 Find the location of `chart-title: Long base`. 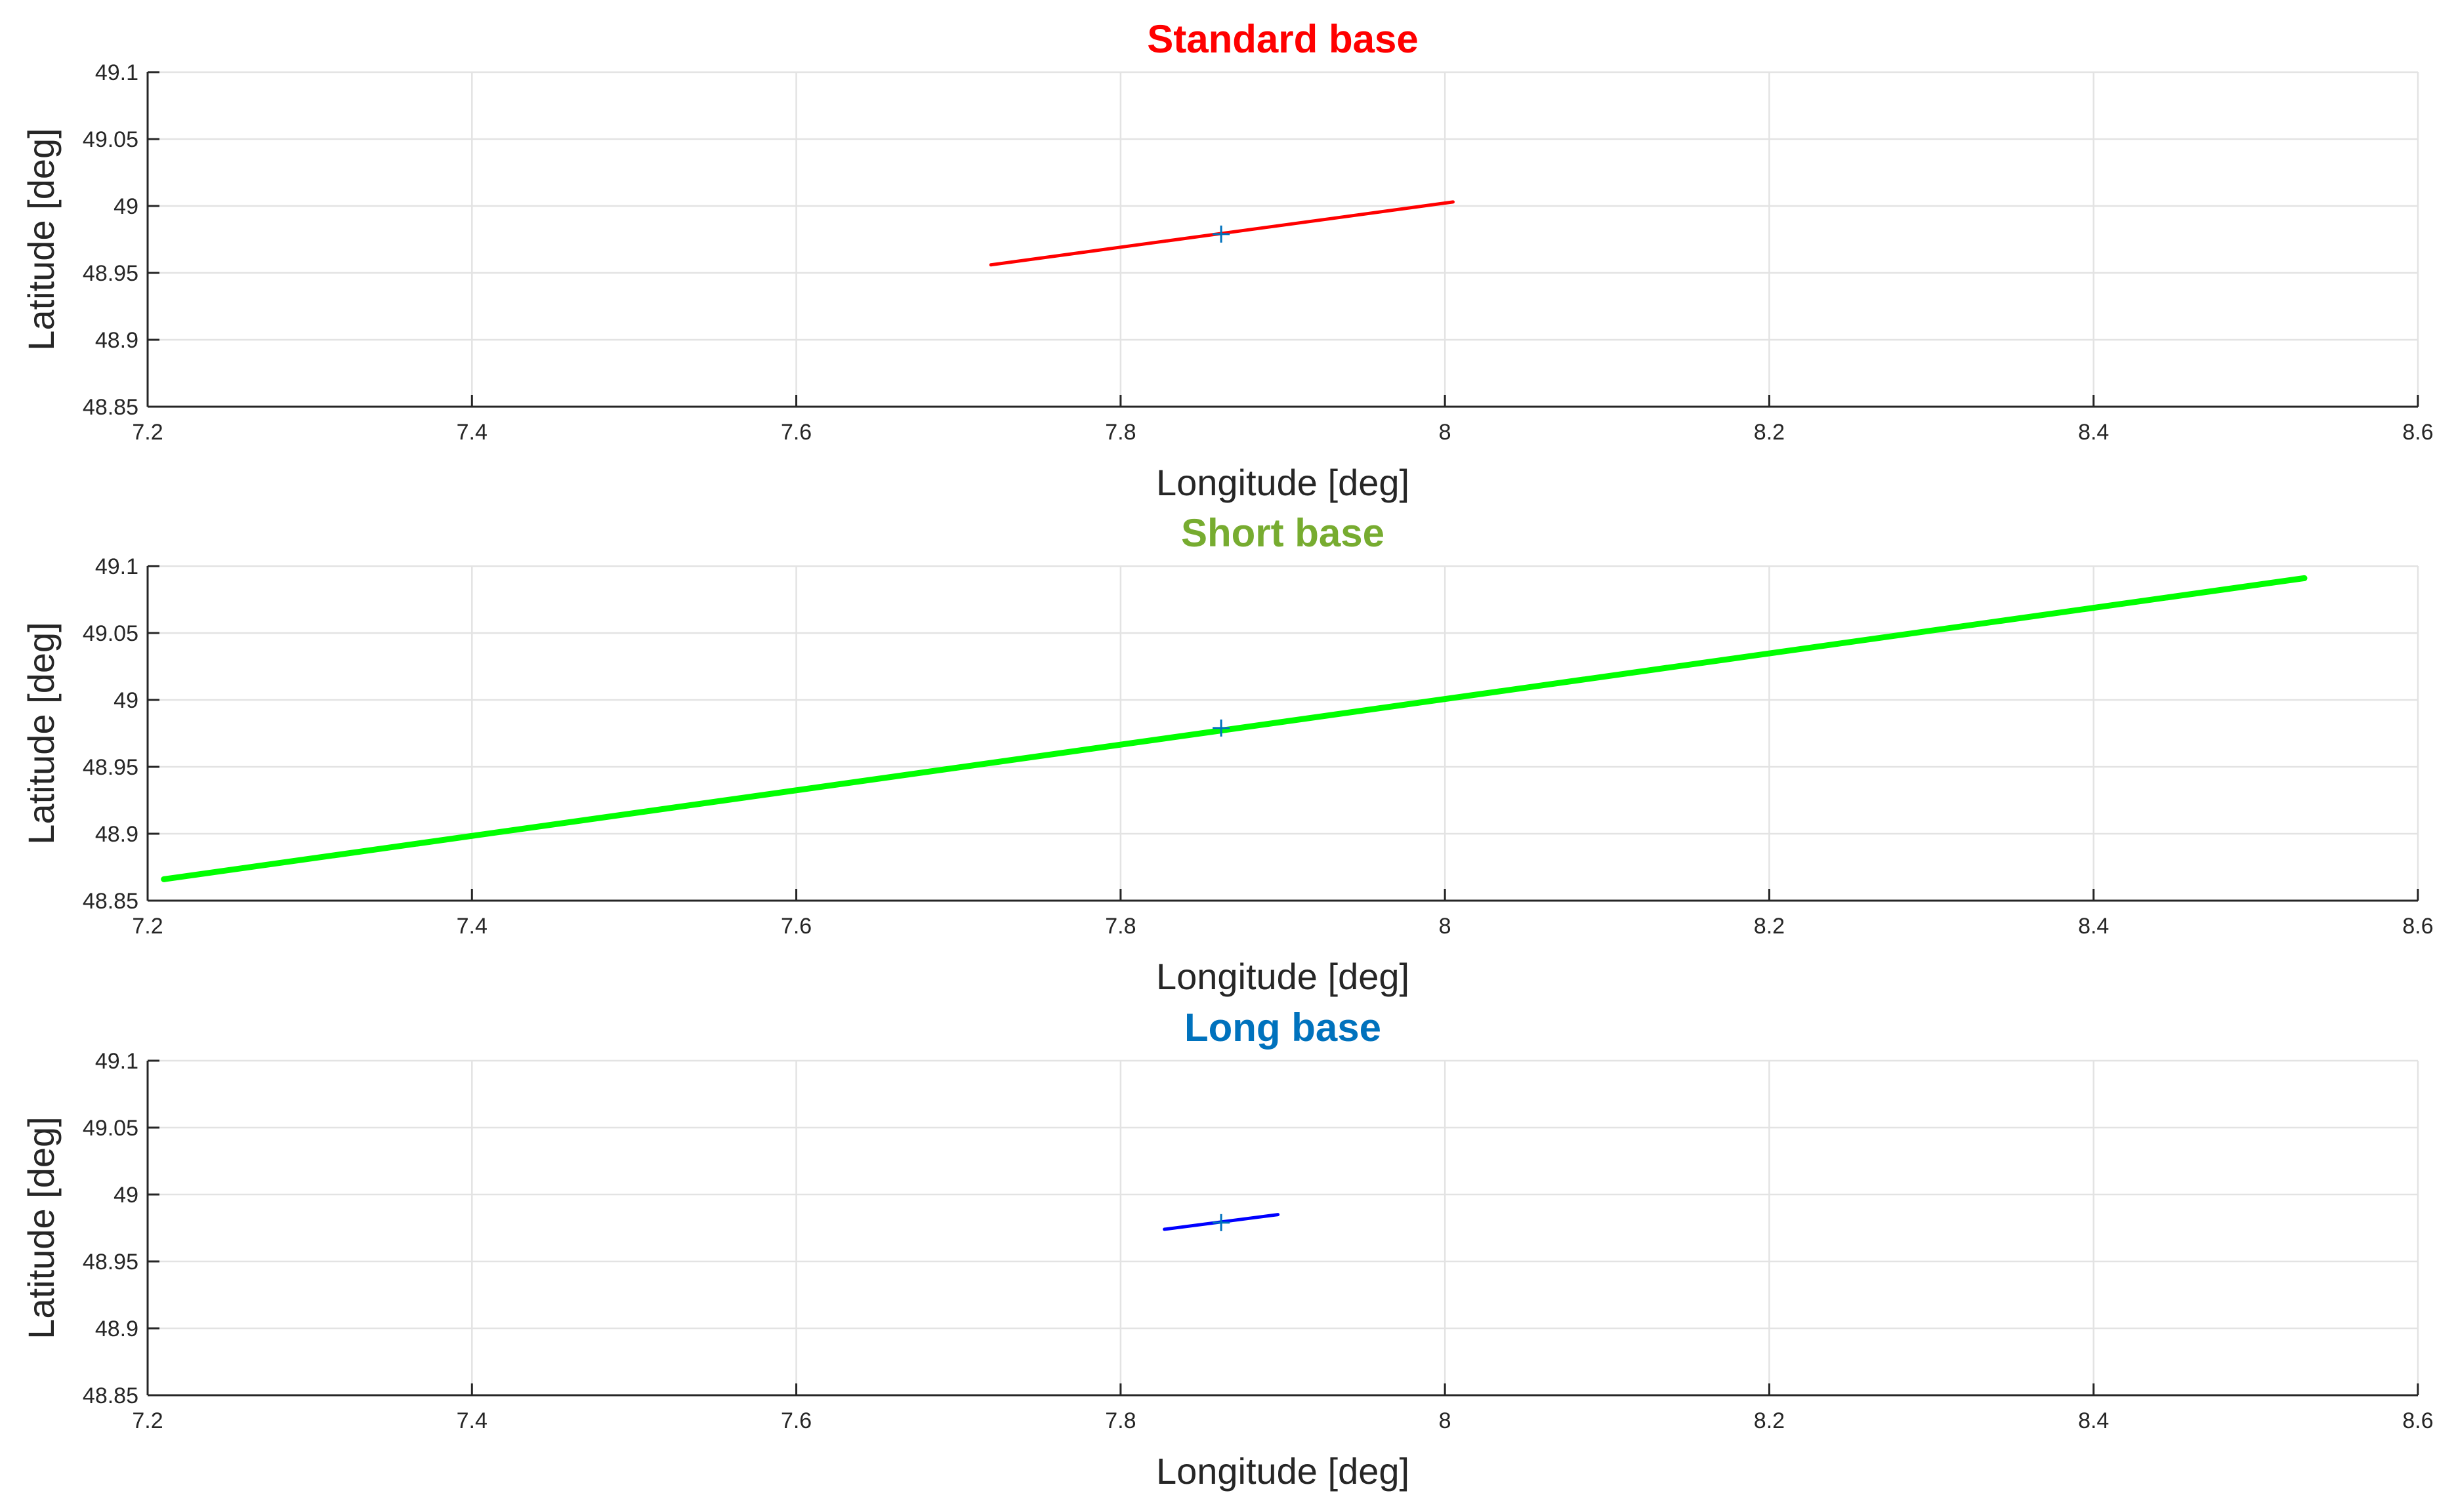

chart-title: Long base is located at coordinates (1282, 1028).